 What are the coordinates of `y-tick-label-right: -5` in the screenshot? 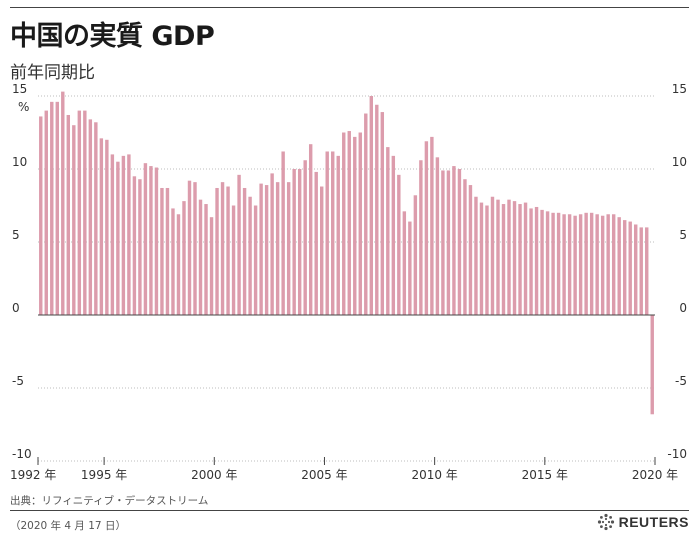 It's located at (681, 381).